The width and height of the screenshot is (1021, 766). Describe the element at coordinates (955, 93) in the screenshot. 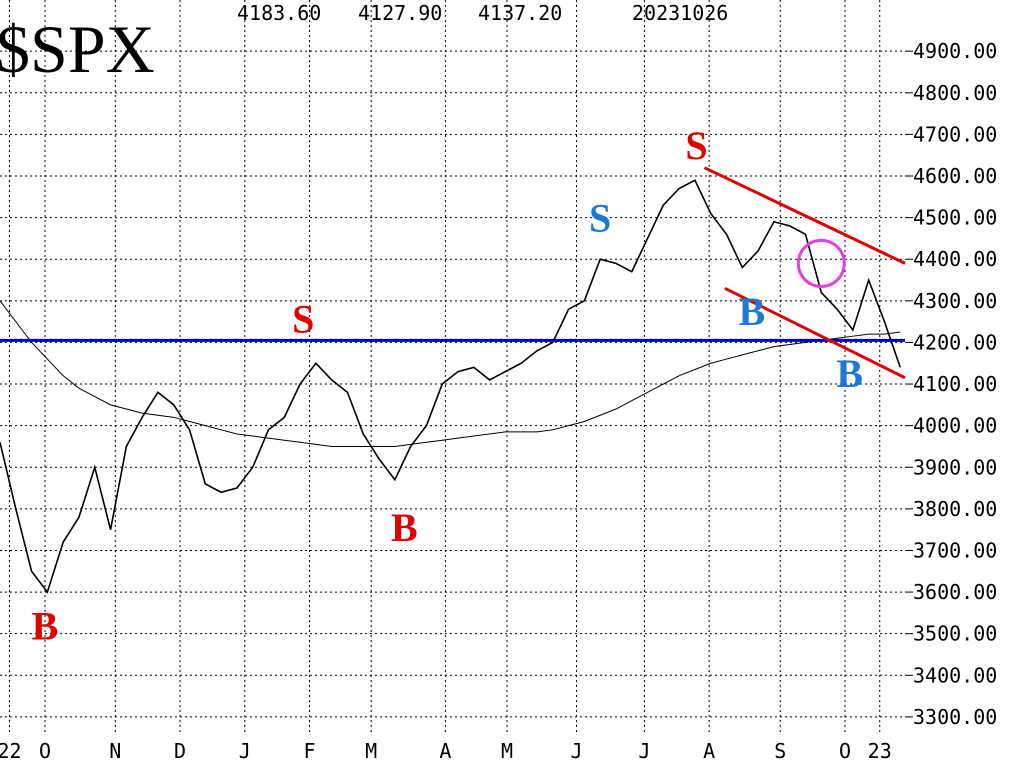

I see `y-tick-label: 4800.00` at that location.